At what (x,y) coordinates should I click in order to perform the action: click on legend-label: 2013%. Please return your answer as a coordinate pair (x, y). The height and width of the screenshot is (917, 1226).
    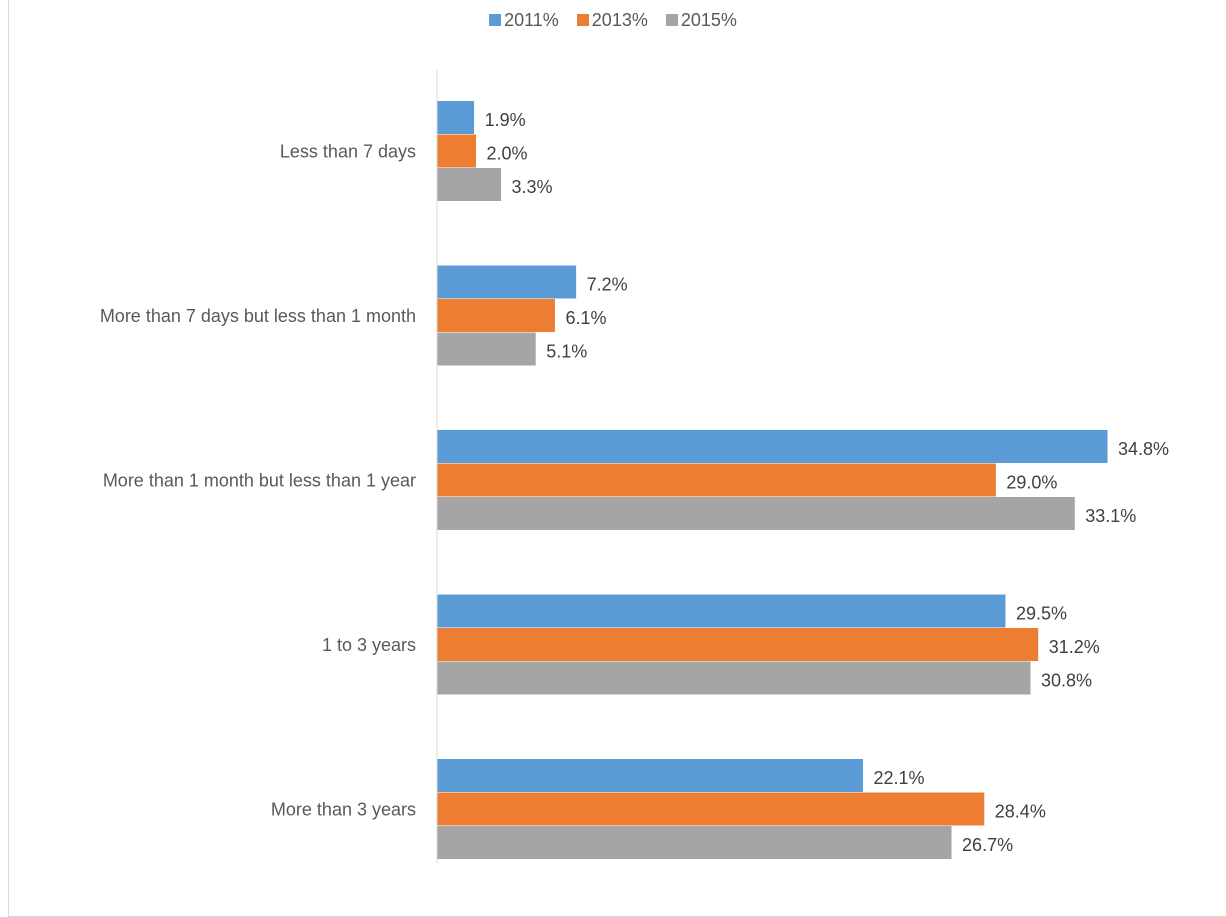
    Looking at the image, I should click on (619, 20).